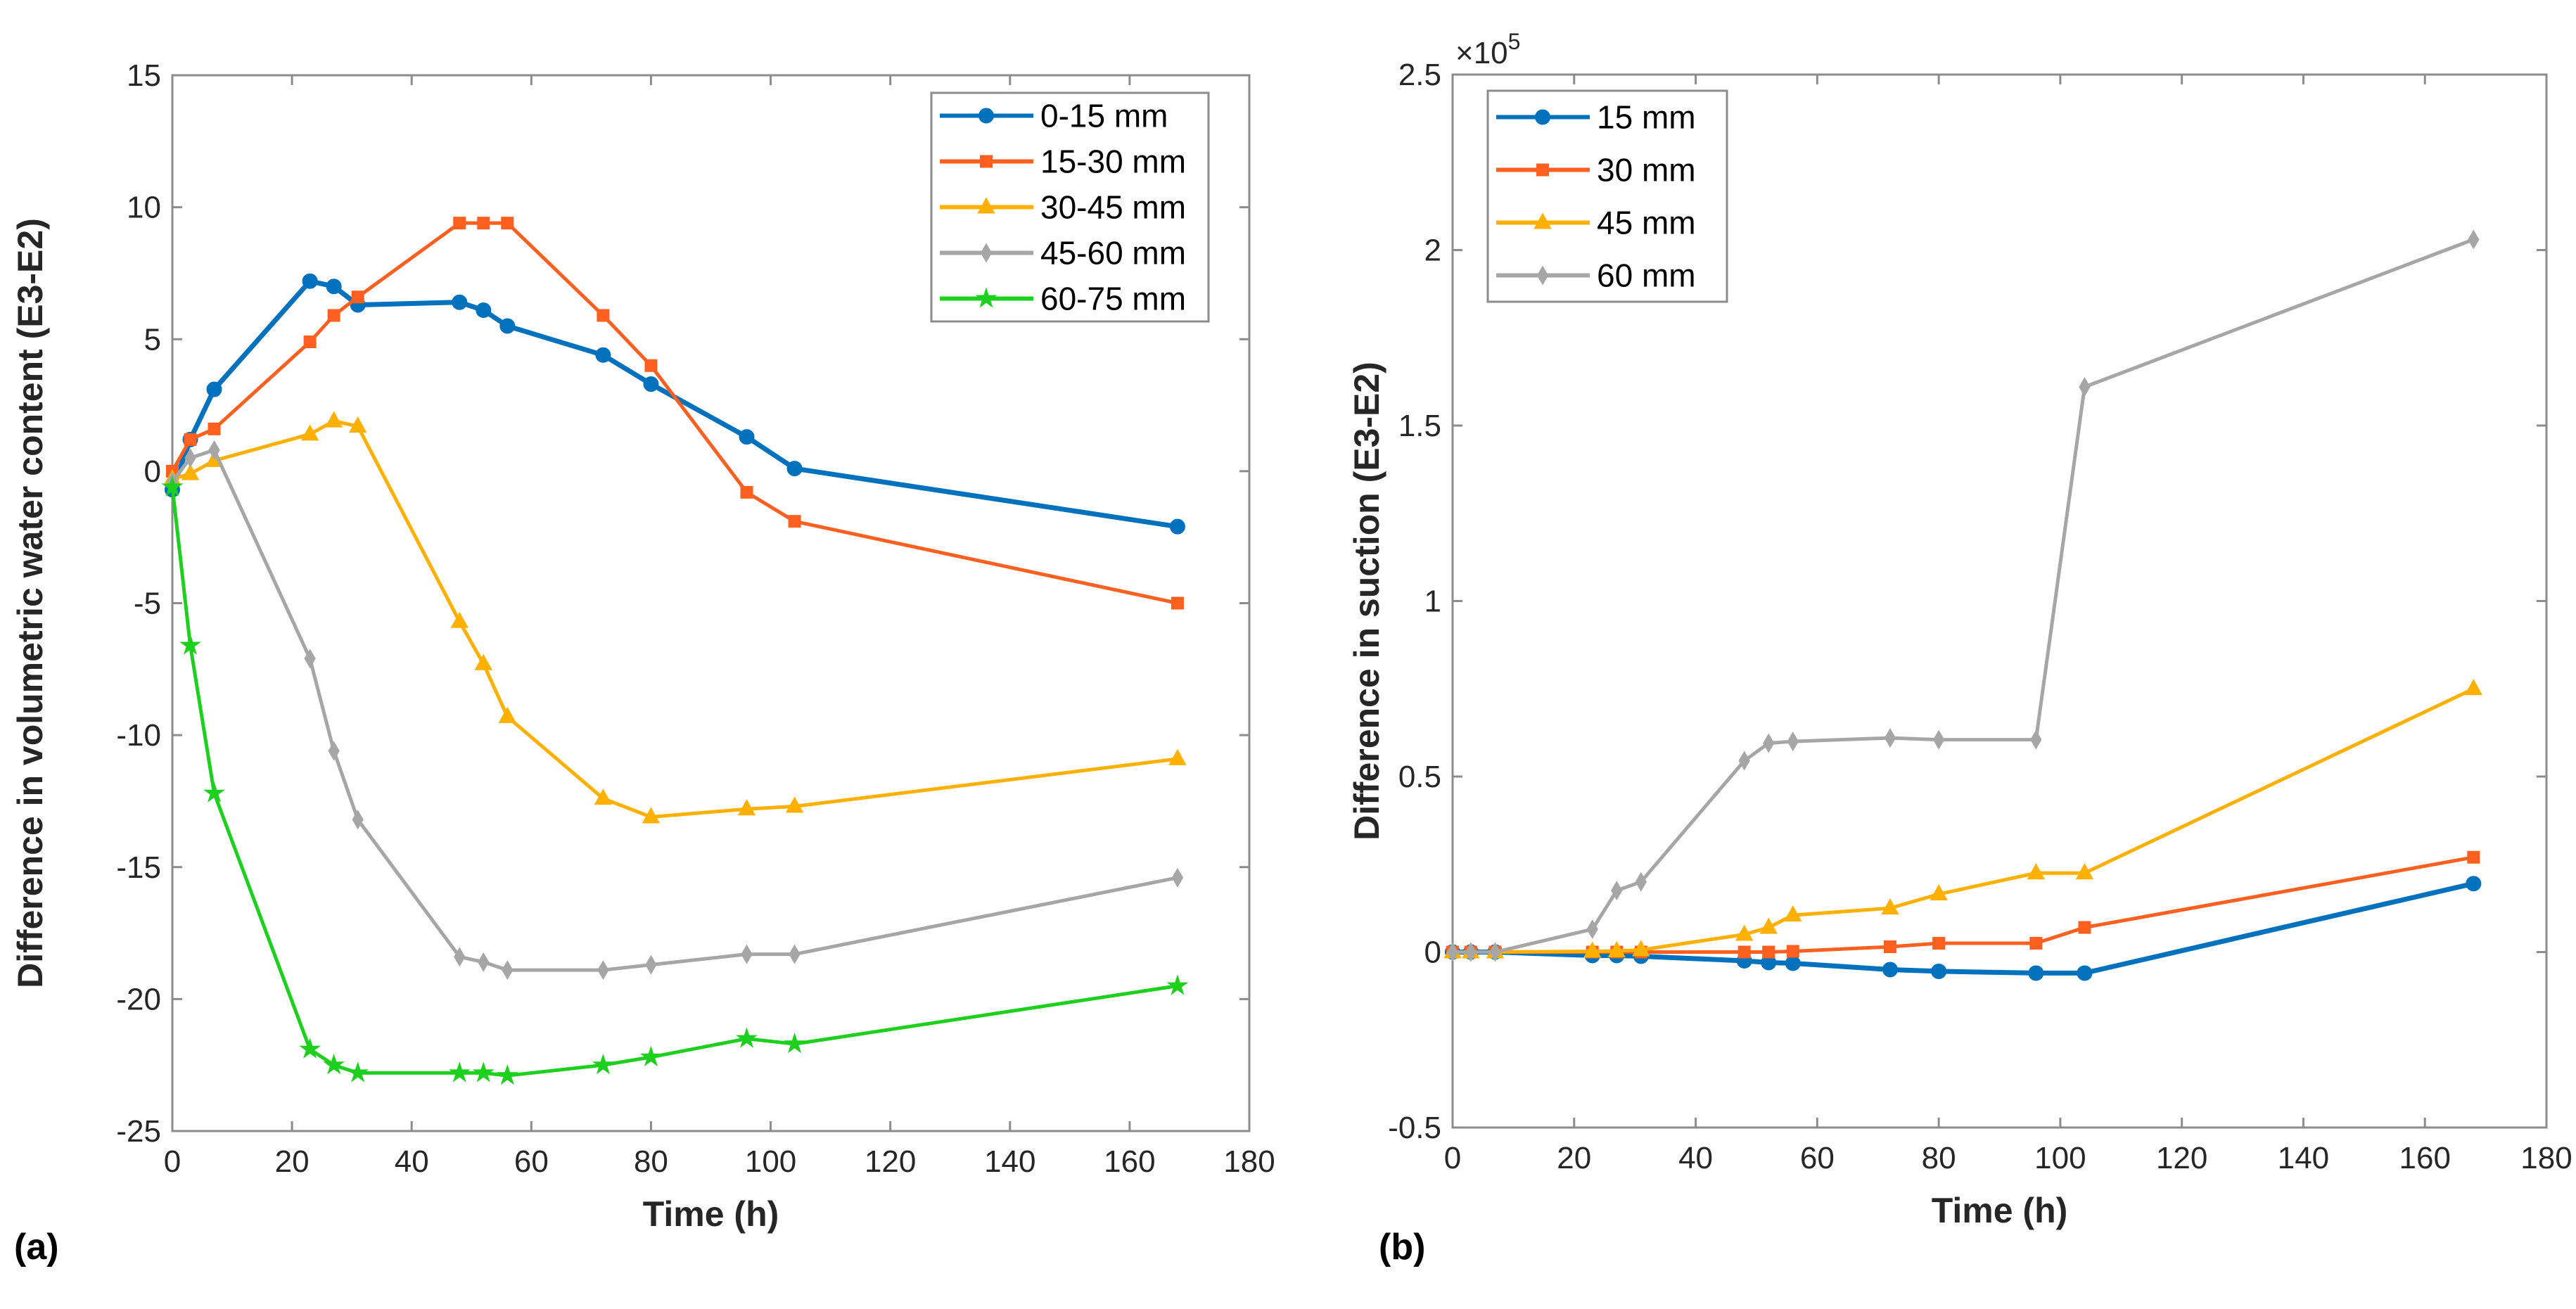 This screenshot has width=2576, height=1309. Describe the element at coordinates (1646, 117) in the screenshot. I see `legend-label: 15 mm` at that location.